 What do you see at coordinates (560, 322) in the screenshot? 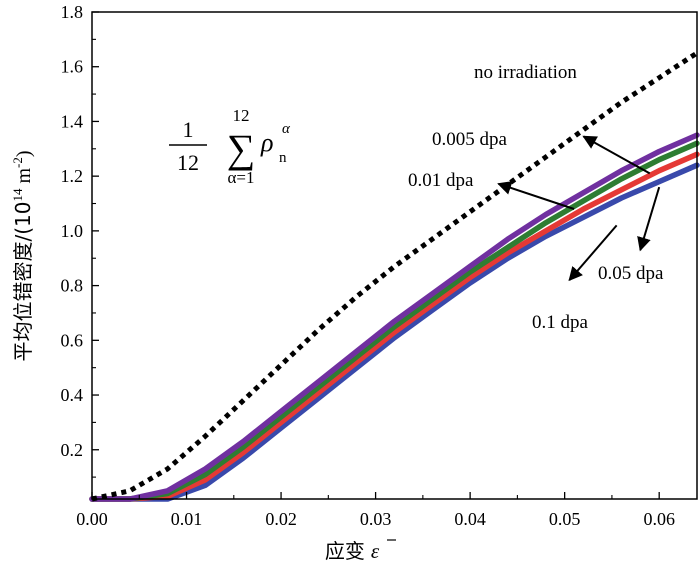
I see `annotation-0.1-dpa: 0.1 dpa` at bounding box center [560, 322].